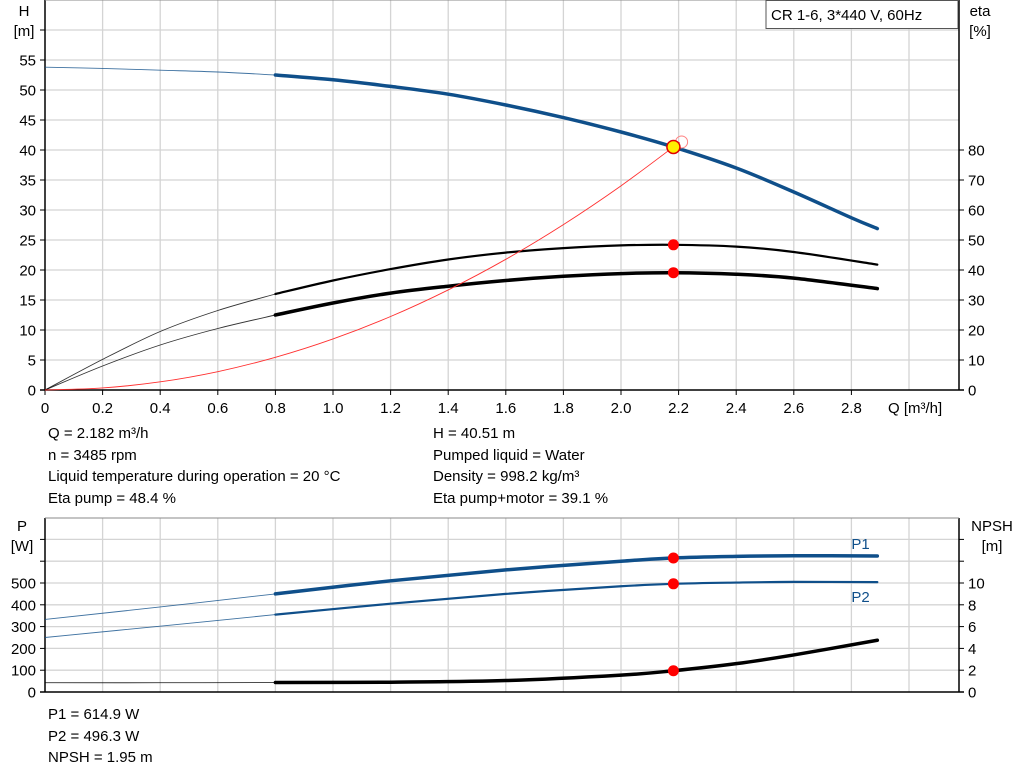  Describe the element at coordinates (333, 408) in the screenshot. I see `head-x-tick-label: 1.0` at that location.